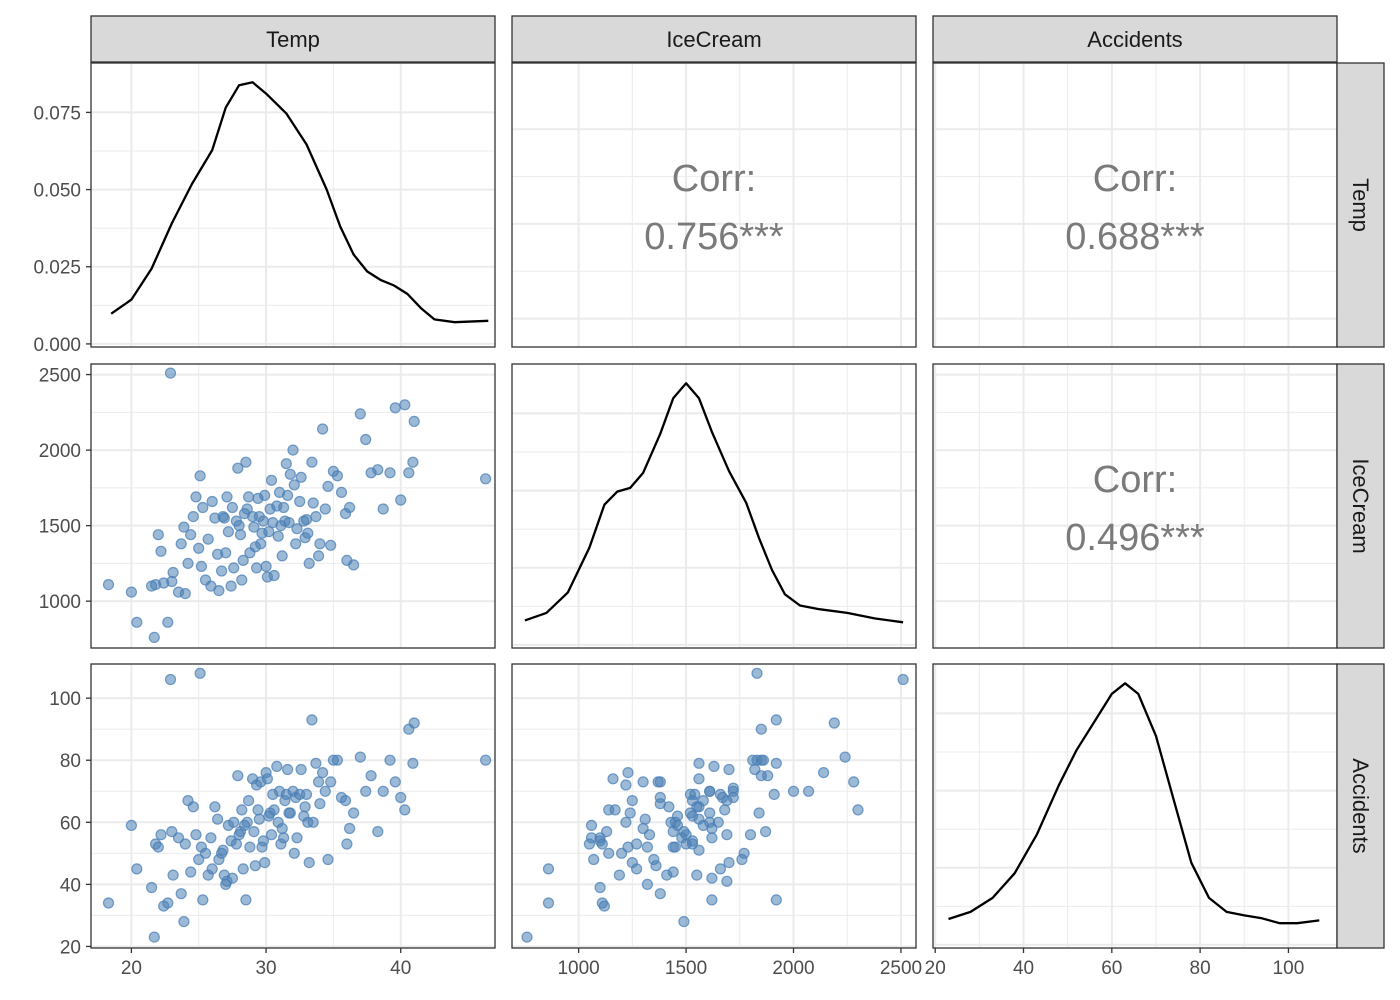 This screenshot has height=1000, width=1400. What do you see at coordinates (299, 202) in the screenshot?
I see `density-line-temp` at bounding box center [299, 202].